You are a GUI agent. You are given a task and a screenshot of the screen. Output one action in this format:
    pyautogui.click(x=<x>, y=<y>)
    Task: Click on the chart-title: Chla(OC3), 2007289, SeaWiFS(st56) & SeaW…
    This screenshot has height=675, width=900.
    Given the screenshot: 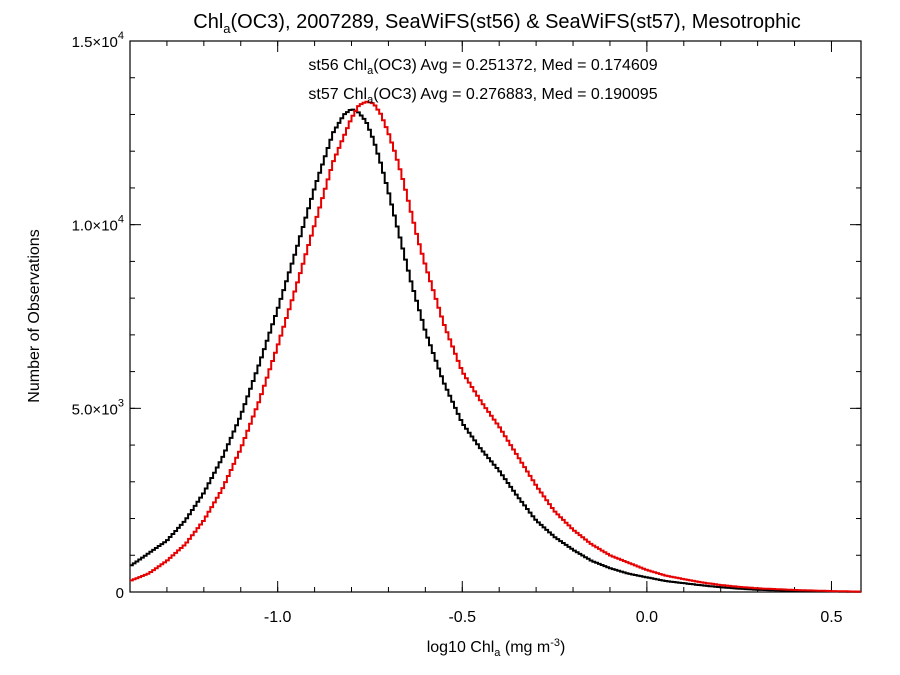 What is the action you would take?
    pyautogui.click(x=496, y=23)
    